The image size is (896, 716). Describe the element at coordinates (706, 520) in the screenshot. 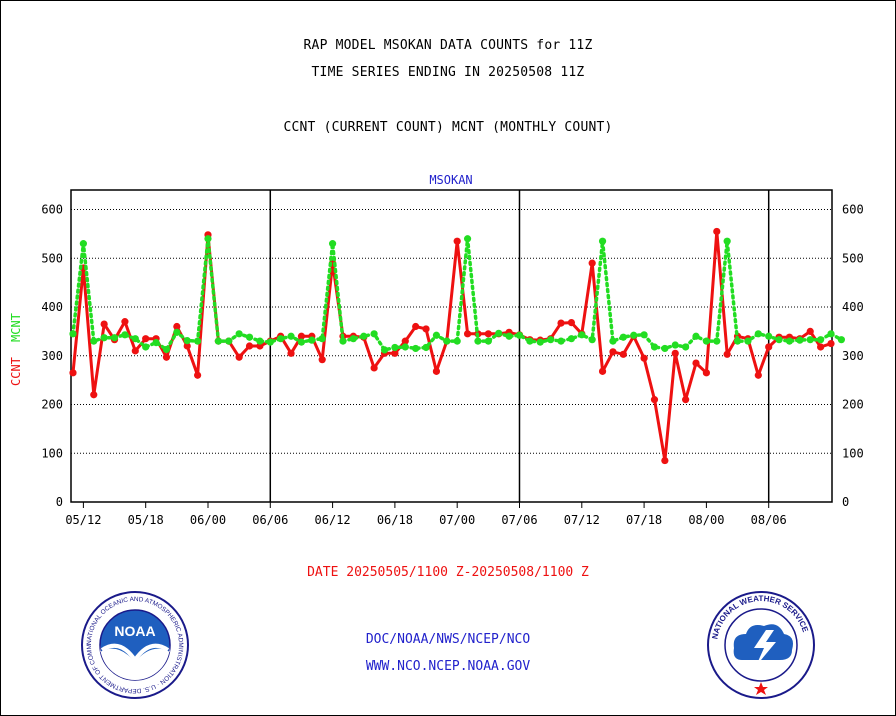

I see `x-tick-label: 08/00` at that location.